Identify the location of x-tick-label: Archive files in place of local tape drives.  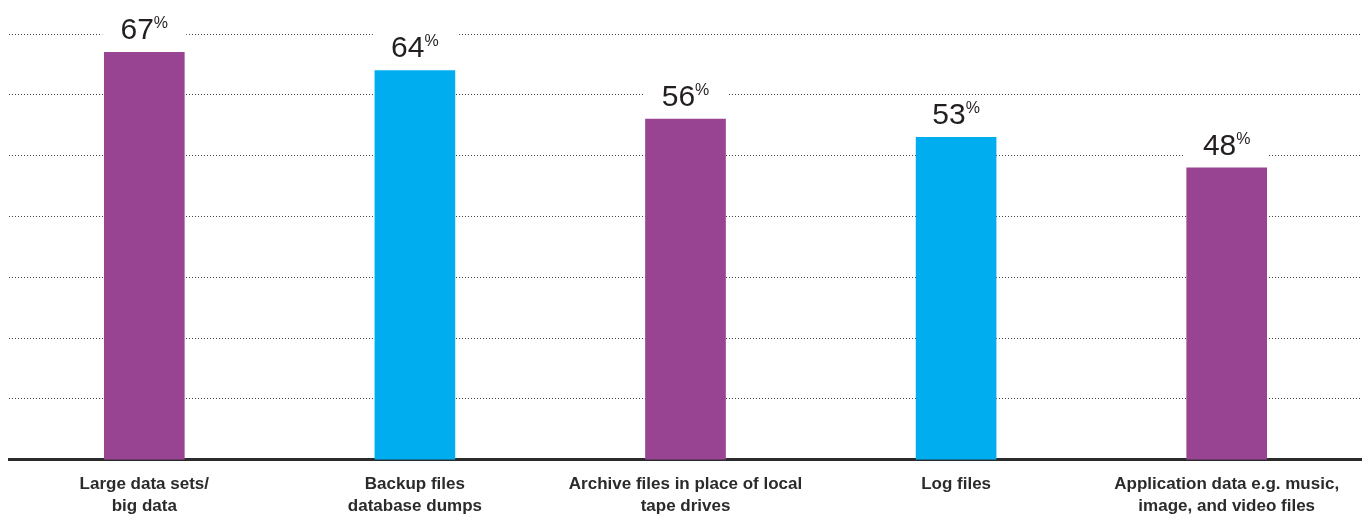
(685, 494).